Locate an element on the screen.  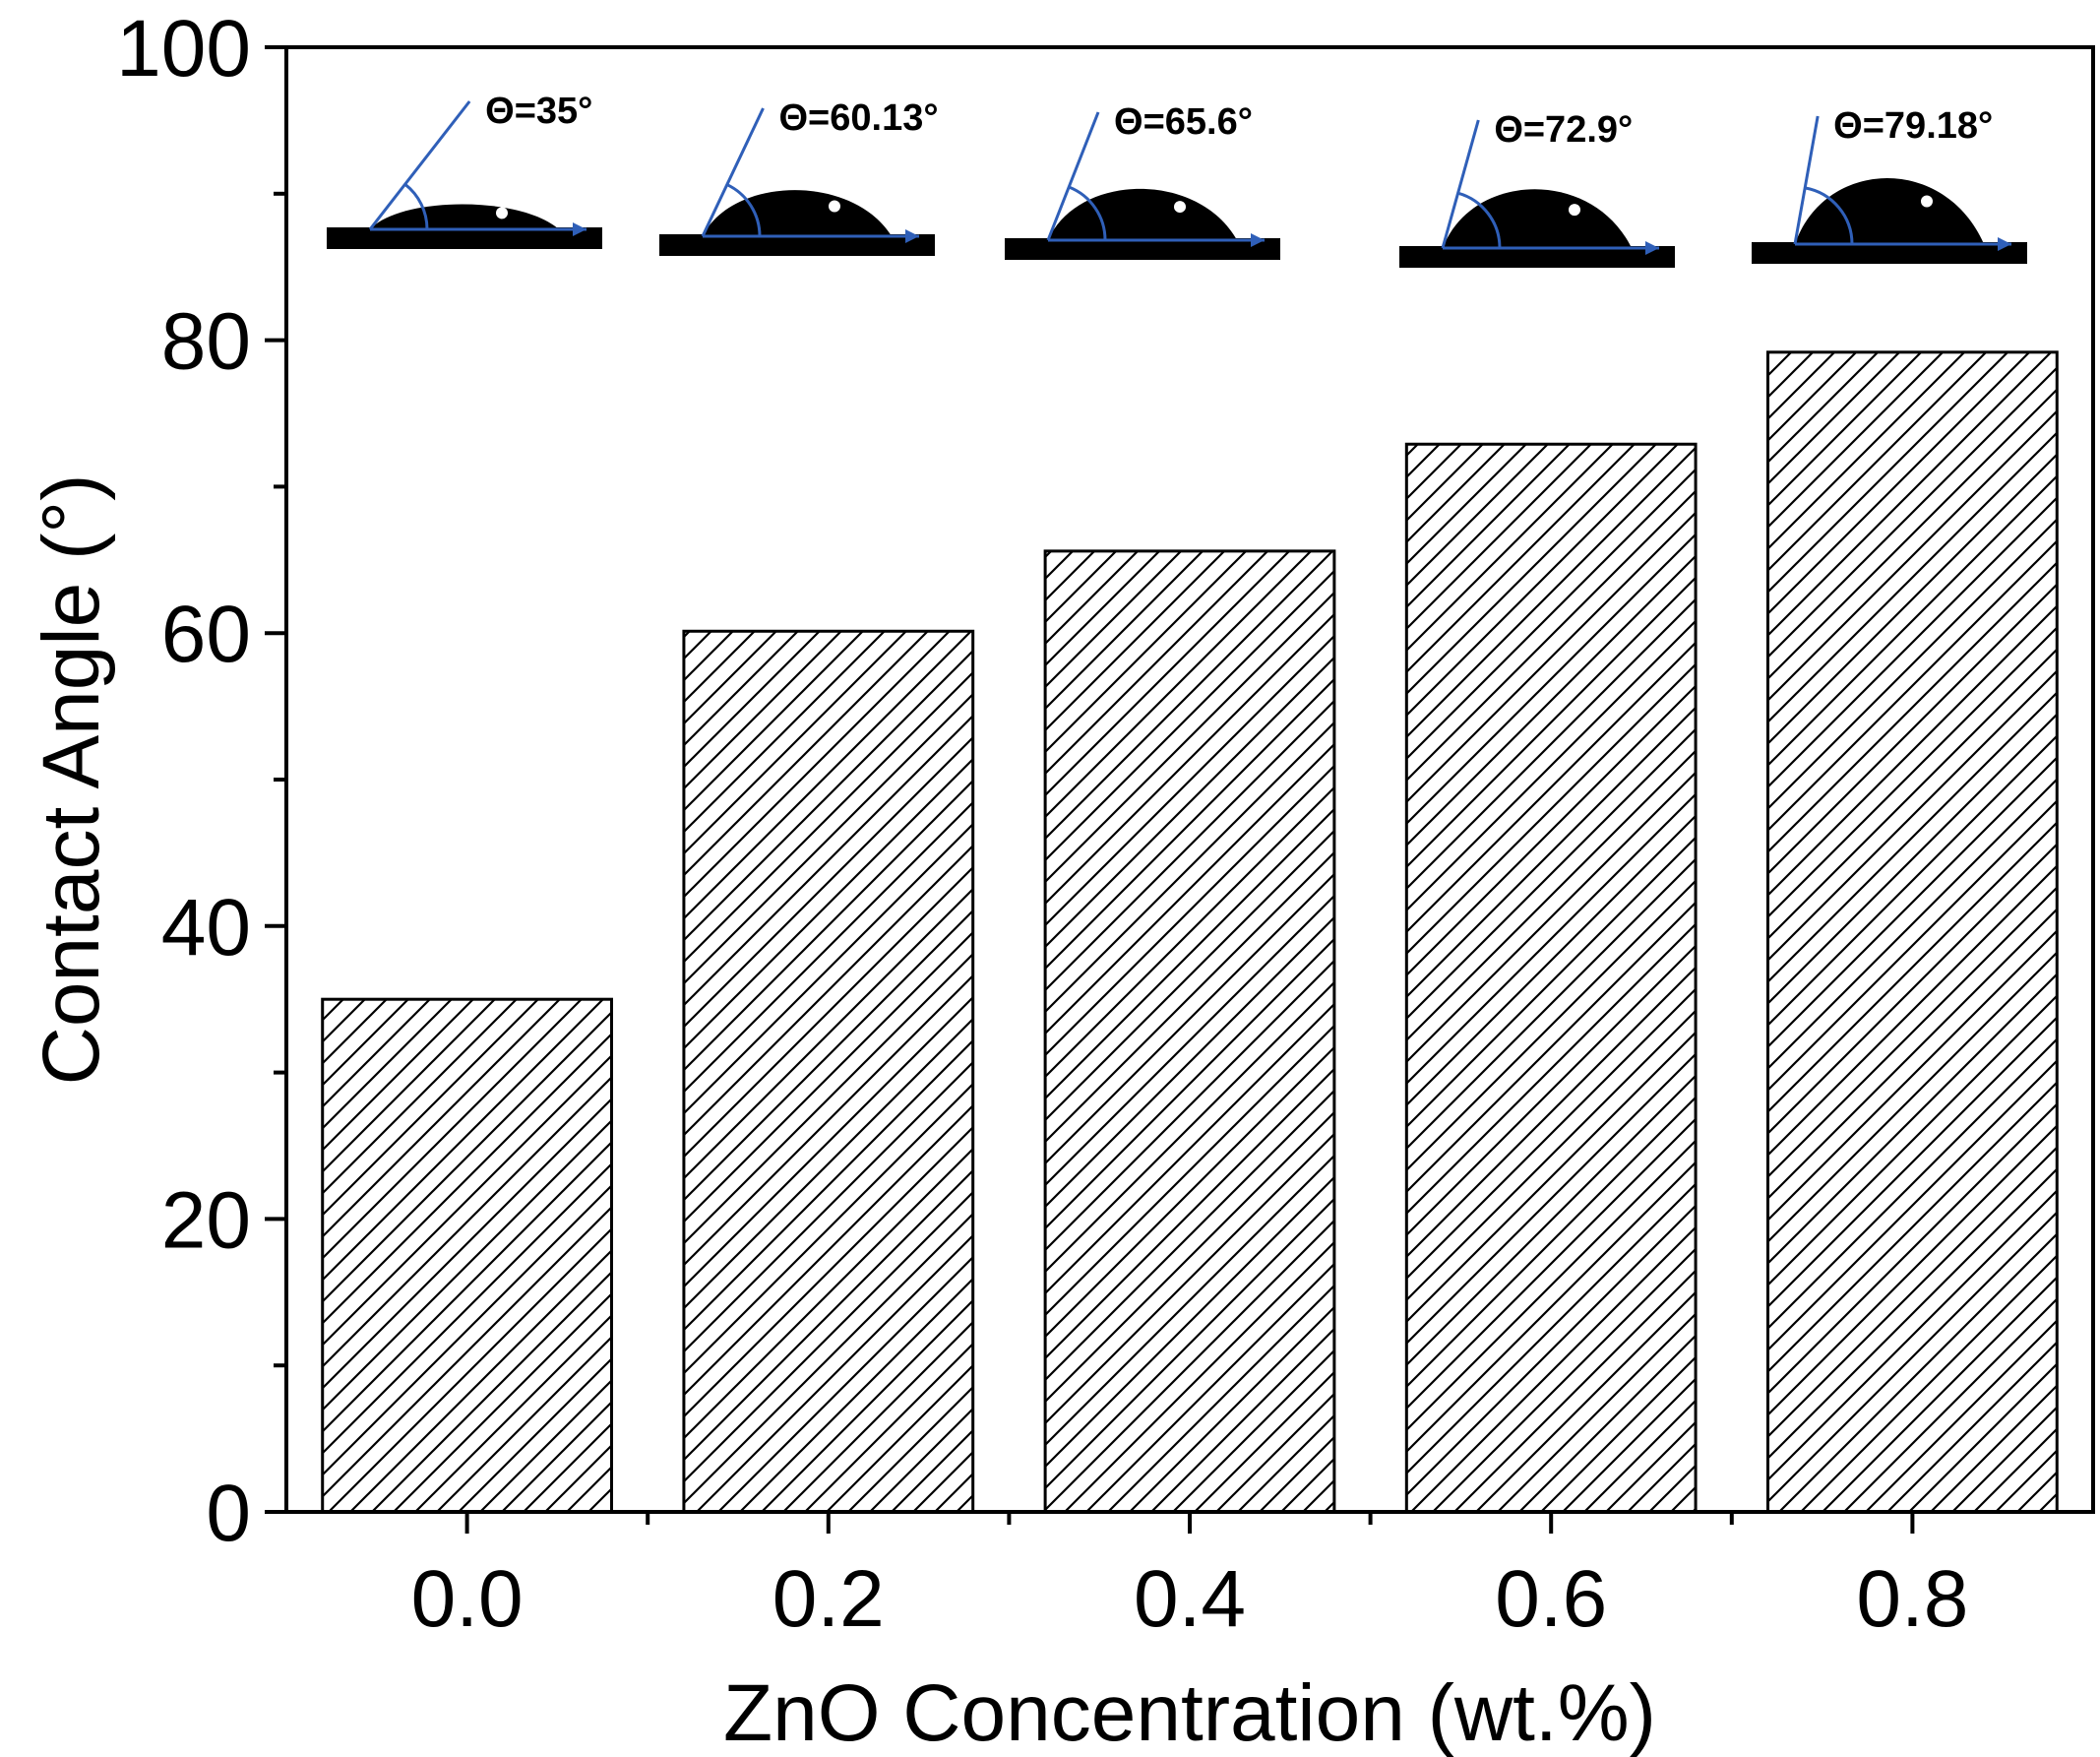
angle-label: Θ=60.13° is located at coordinates (859, 118).